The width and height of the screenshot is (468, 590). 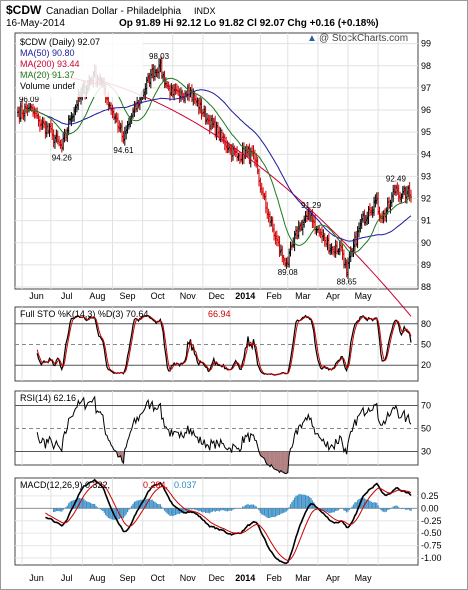 What do you see at coordinates (155, 485) in the screenshot?
I see `macd-signal-value: 0.284,` at bounding box center [155, 485].